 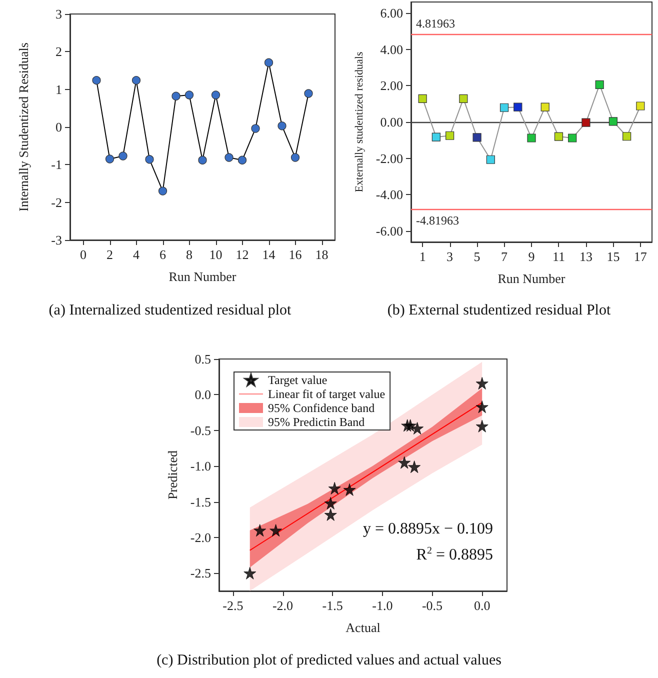 What do you see at coordinates (215, 254) in the screenshot?
I see `x-tick-label: 10` at bounding box center [215, 254].